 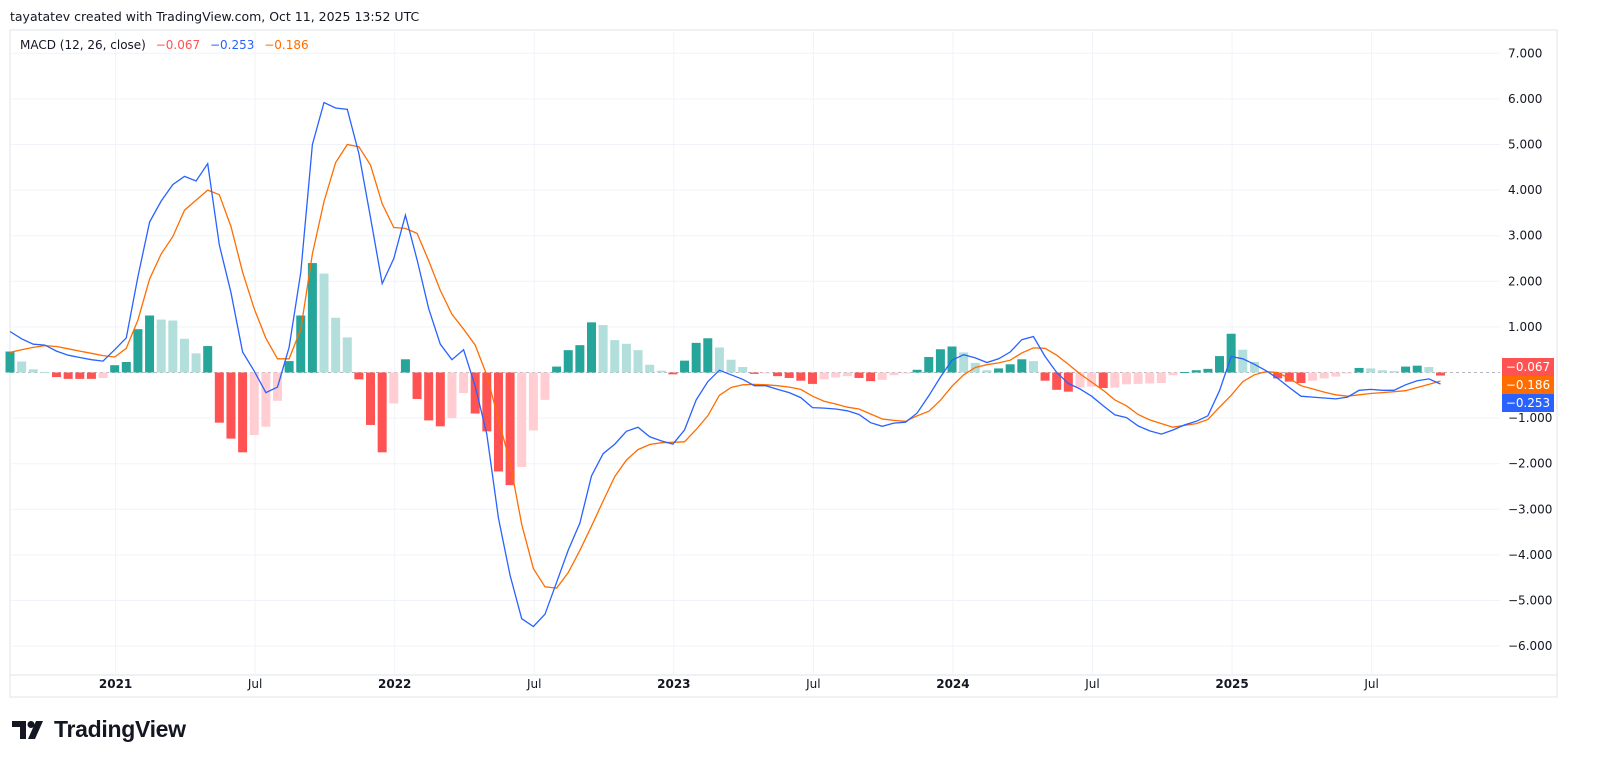 I want to click on y-tick-label: −3.000, so click(x=1530, y=509).